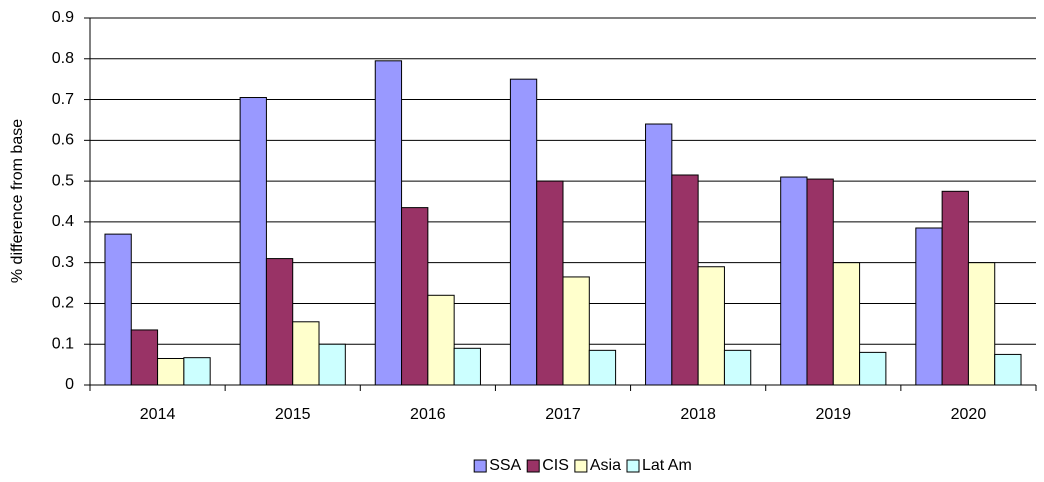 The image size is (1044, 482). Describe the element at coordinates (63, 140) in the screenshot. I see `y-tick-label: 0.6` at that location.